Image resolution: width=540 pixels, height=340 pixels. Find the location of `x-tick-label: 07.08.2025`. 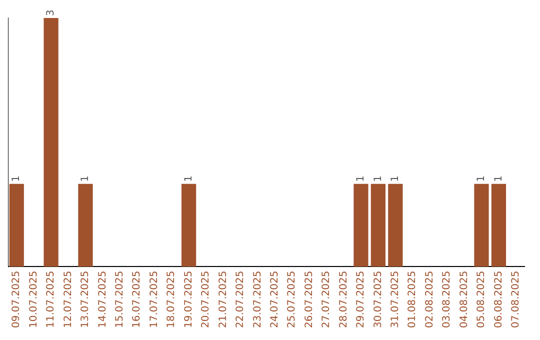

x-tick-label: 07.08.2025 is located at coordinates (516, 299).